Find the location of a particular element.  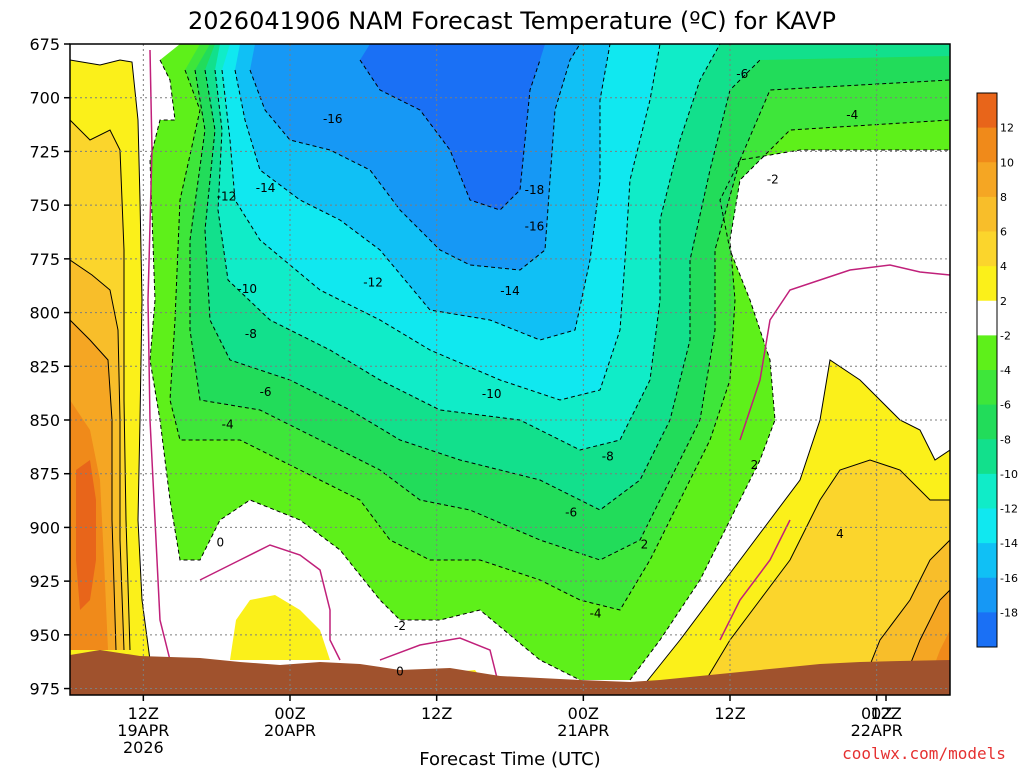

isotherm-6-line-left is located at coordinates (97, 455).